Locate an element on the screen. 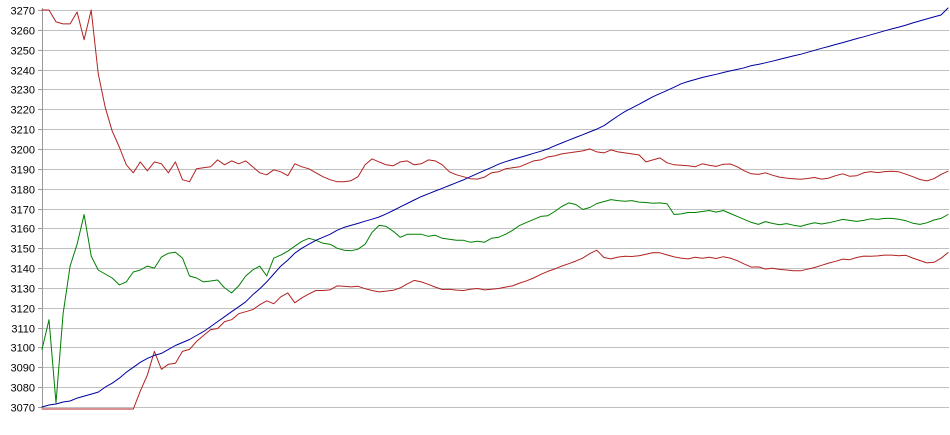  y-axis-label: 3100 is located at coordinates (23, 349).